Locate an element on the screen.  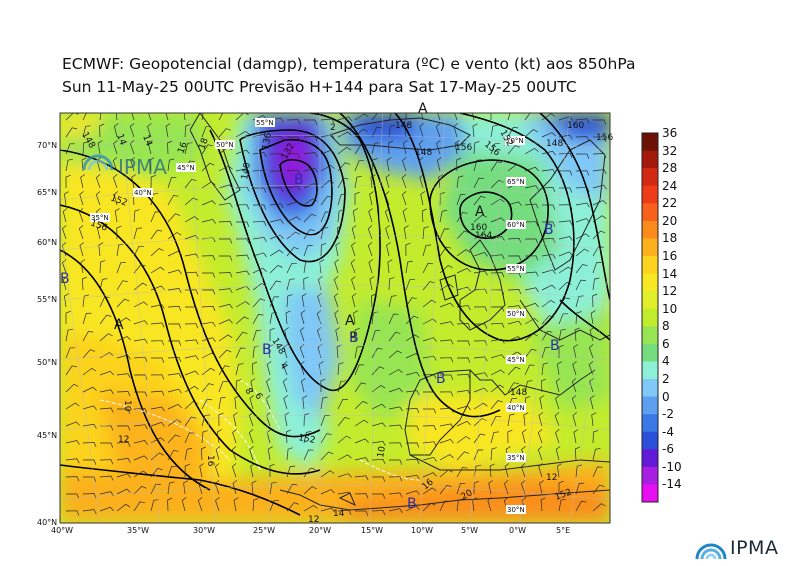
contour-label: 0 is located at coordinates (353, 336).